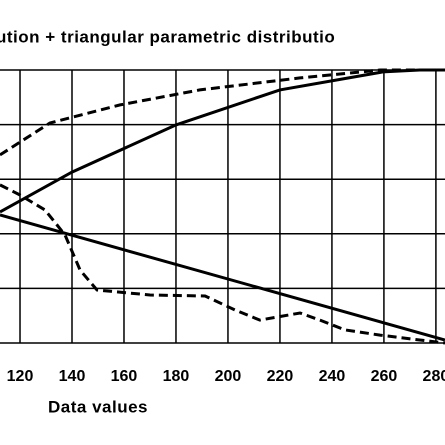  What do you see at coordinates (20, 376) in the screenshot?
I see `x-tick-label: 120` at bounding box center [20, 376].